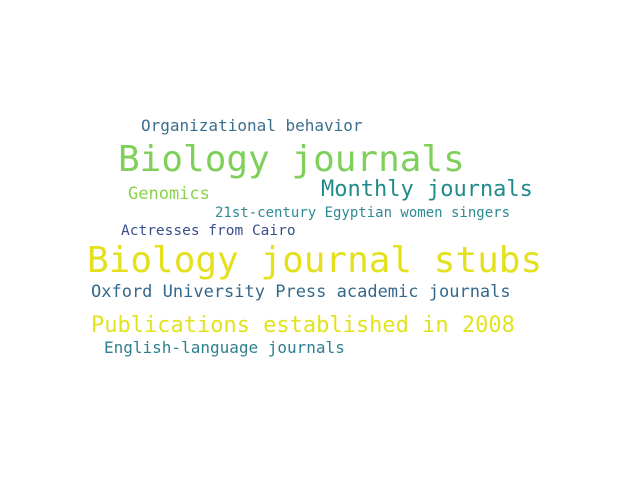 The image size is (640, 480). Describe the element at coordinates (303, 325) in the screenshot. I see `word-publications-2008: Publications established in 2008` at that location.